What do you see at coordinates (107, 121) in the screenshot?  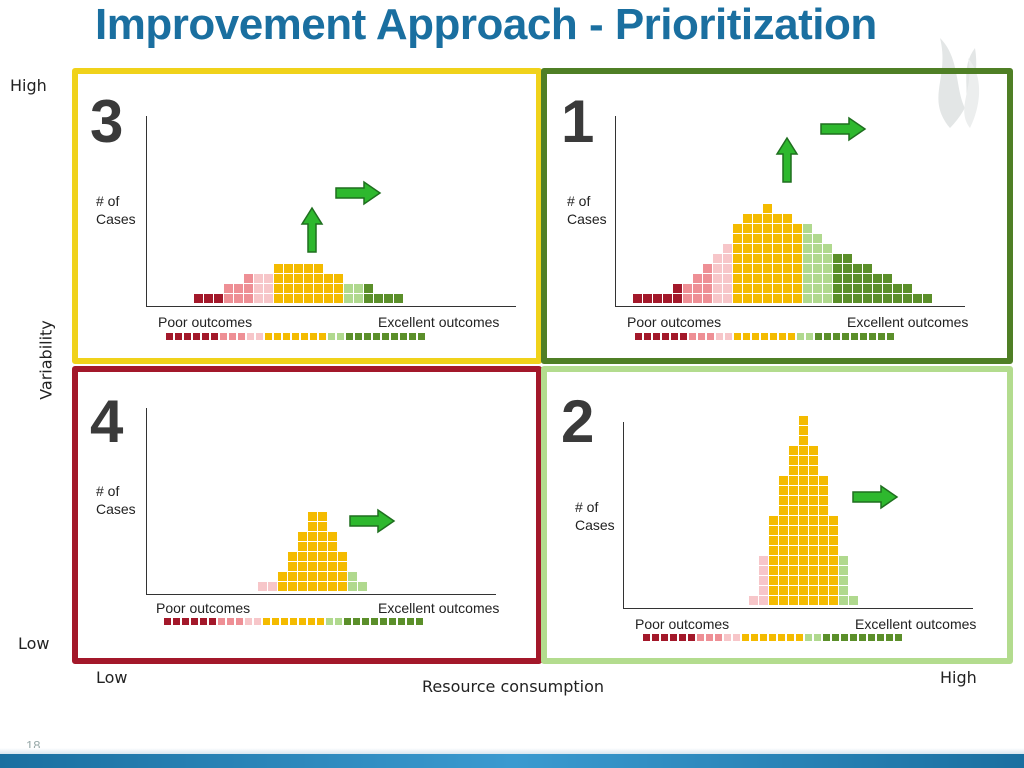 I see `quadrant-number: 3` at bounding box center [107, 121].